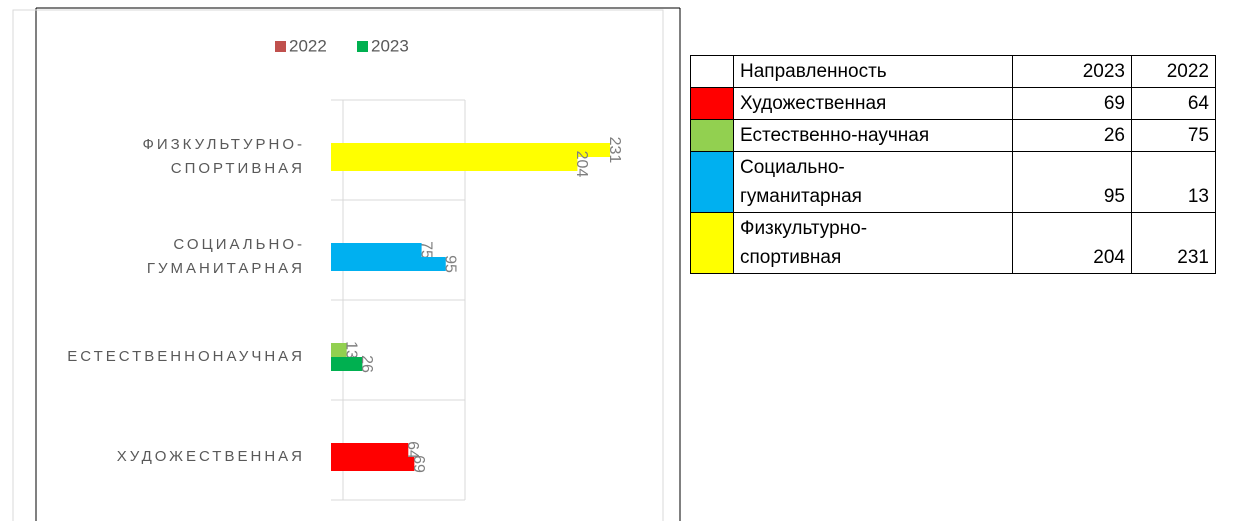  Describe the element at coordinates (1173, 243) in the screenshot. I see `table-cell: 231` at that location.